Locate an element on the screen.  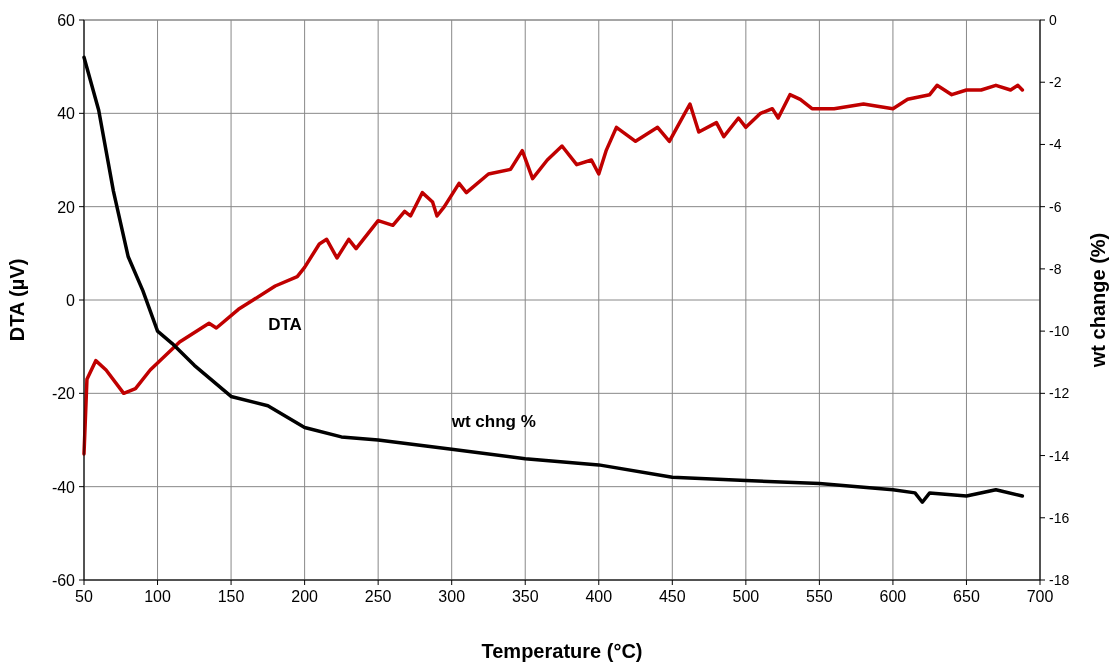
y-tick-label: 0 is located at coordinates (71, 300).